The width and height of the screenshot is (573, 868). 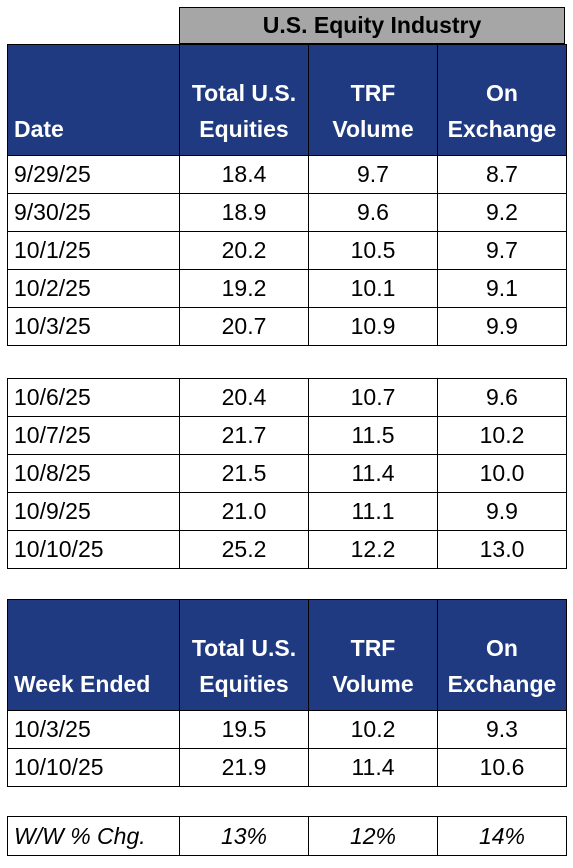 What do you see at coordinates (244, 174) in the screenshot?
I see `total-cell: 18.4` at bounding box center [244, 174].